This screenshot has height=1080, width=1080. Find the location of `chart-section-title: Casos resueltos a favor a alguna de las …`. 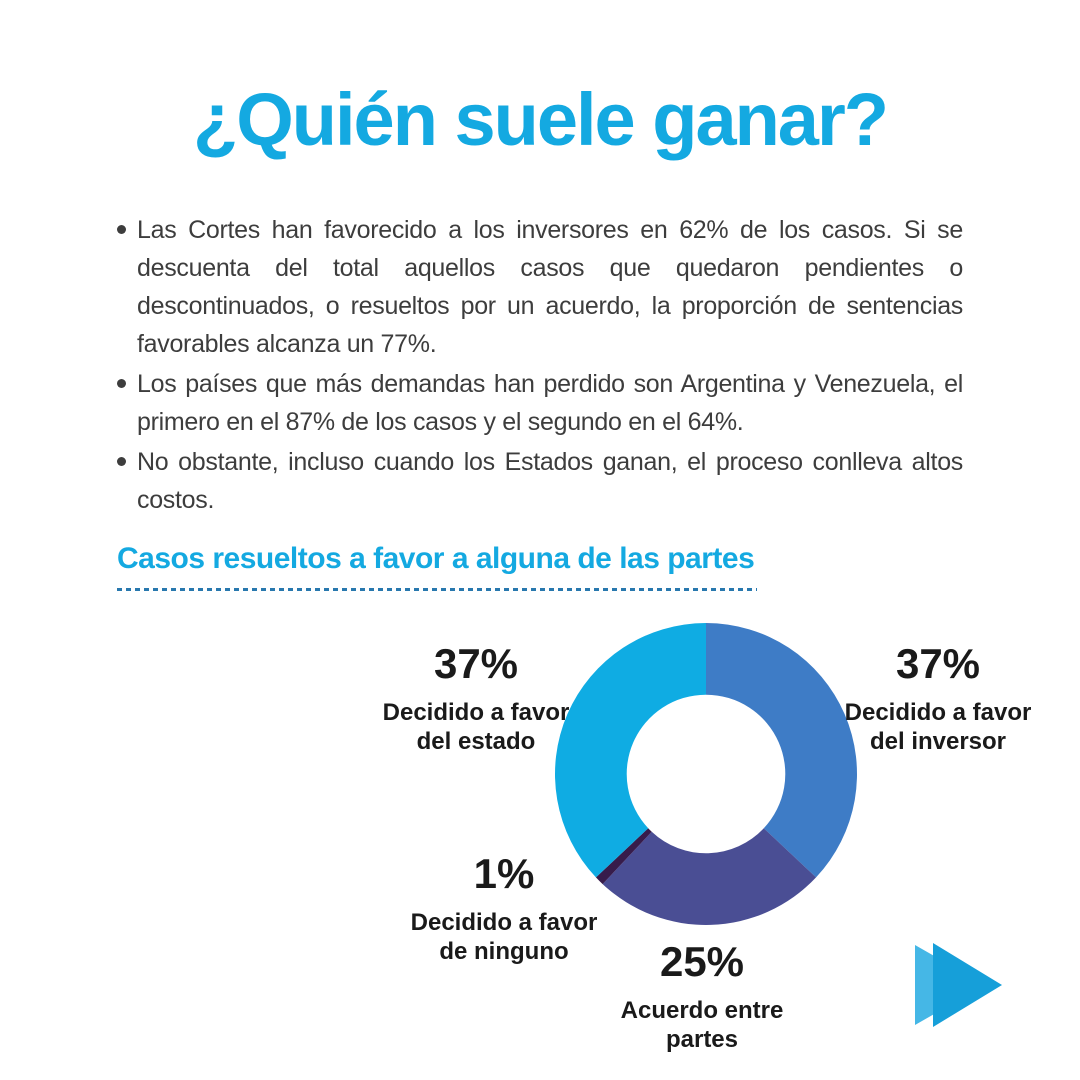

chart-section-title: Casos resueltos a favor a alguna de las … is located at coordinates (436, 558).